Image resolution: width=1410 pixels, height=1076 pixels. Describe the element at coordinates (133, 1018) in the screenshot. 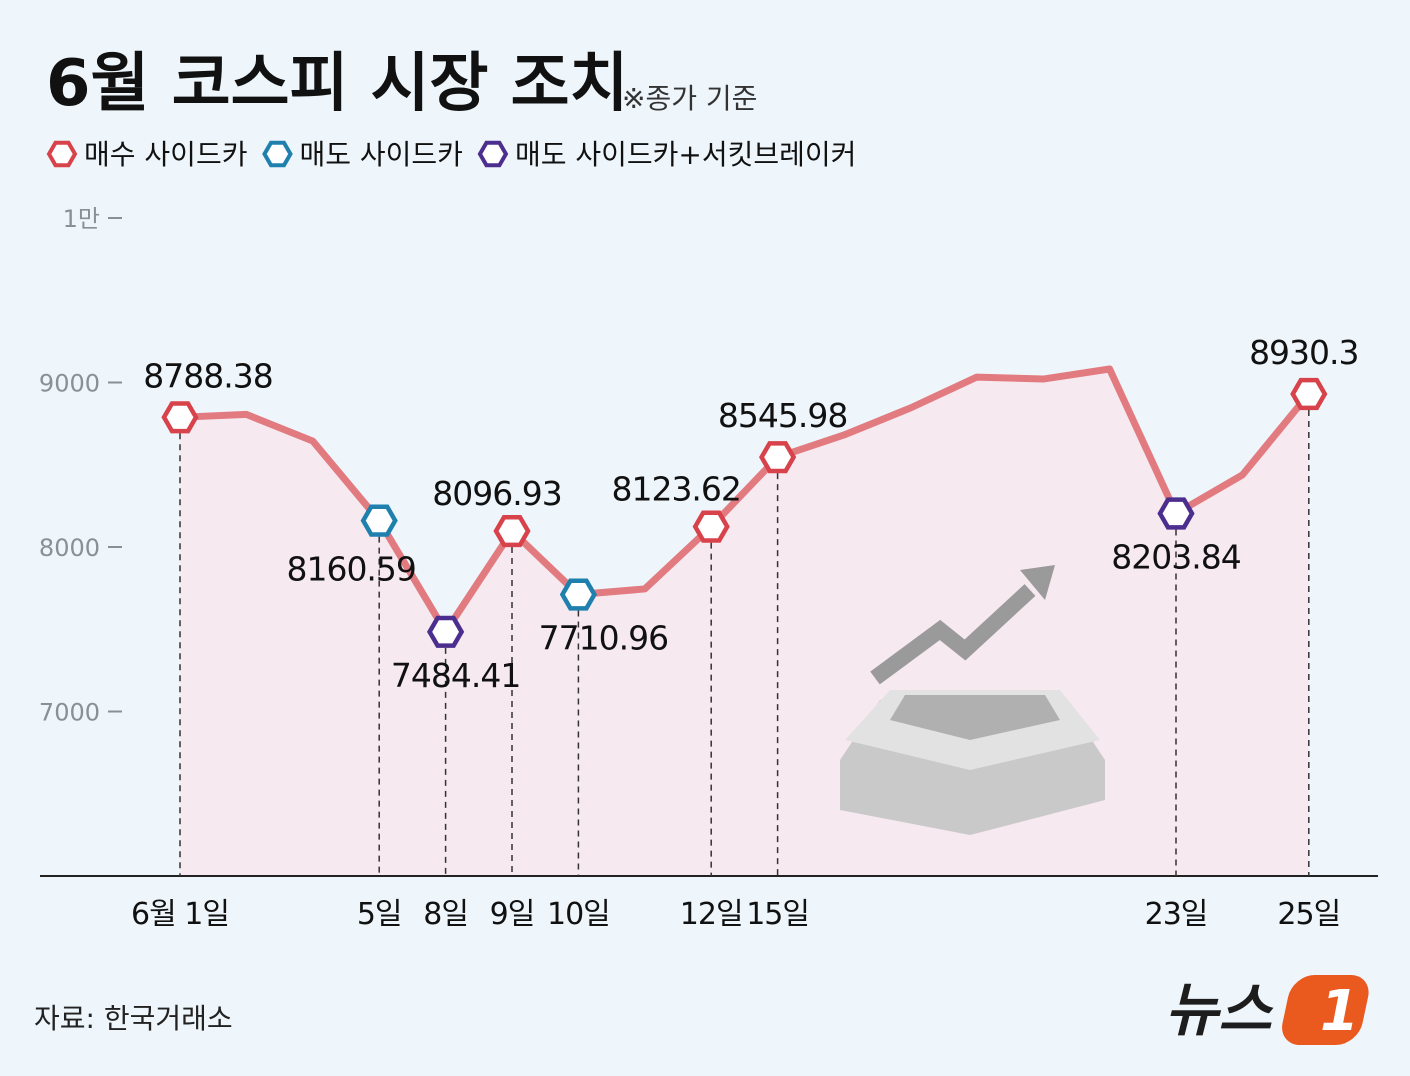

I see `source: 자료: 한국거래소` at that location.